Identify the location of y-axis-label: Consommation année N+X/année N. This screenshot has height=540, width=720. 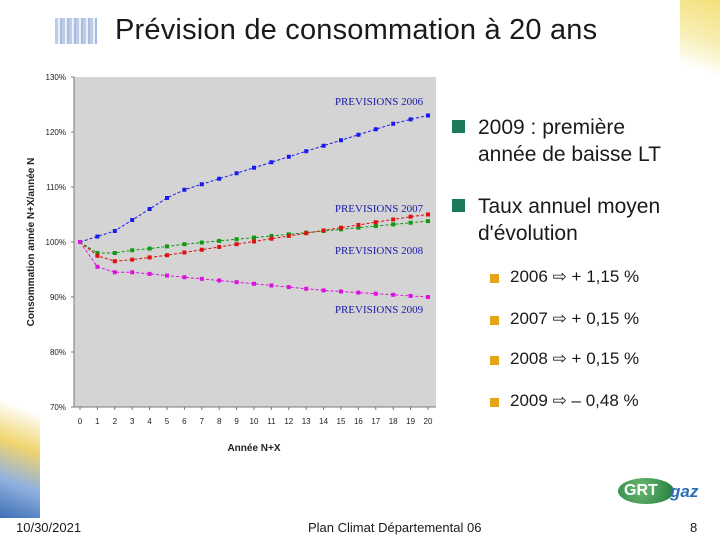
(31, 242).